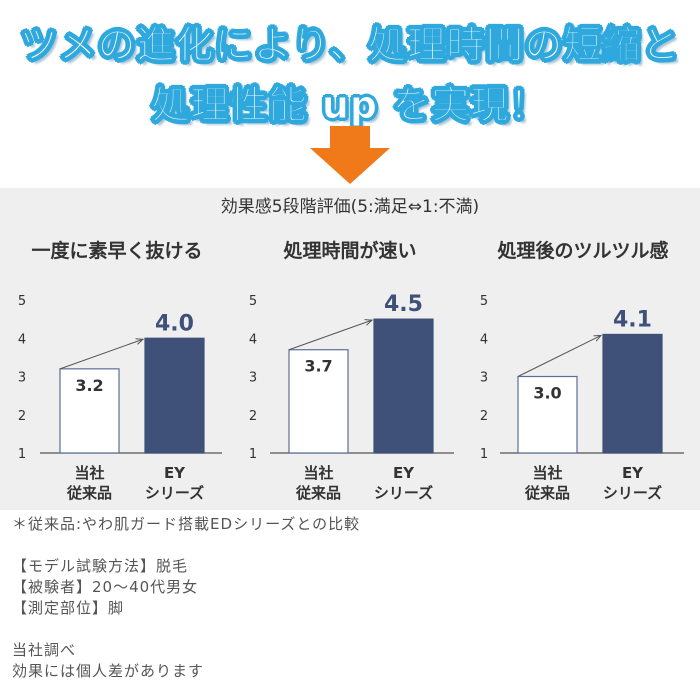 This screenshot has width=700, height=700. What do you see at coordinates (174, 323) in the screenshot?
I see `bar-value-label: 4.0` at bounding box center [174, 323].